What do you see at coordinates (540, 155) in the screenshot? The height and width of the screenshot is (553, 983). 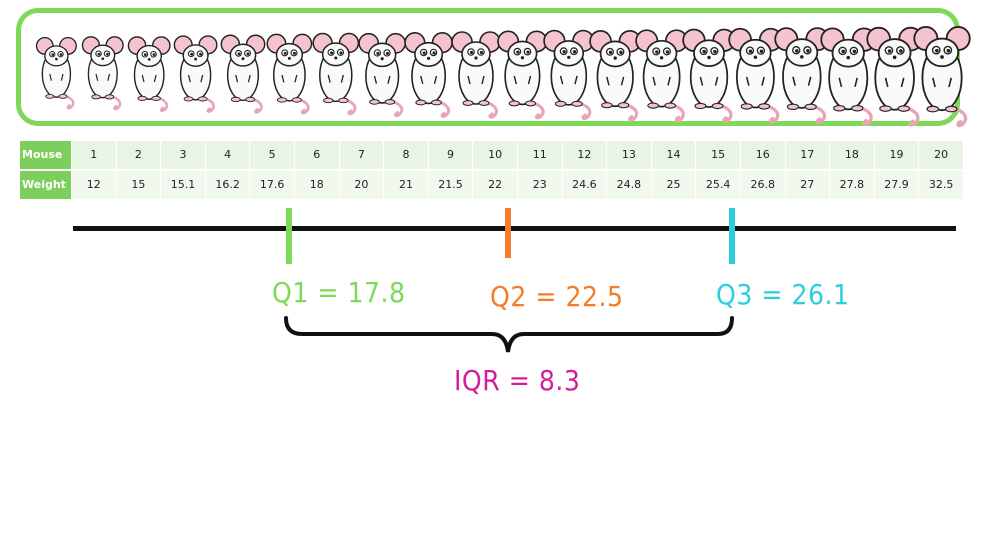 I see `mouse-id-cell: 11` at bounding box center [540, 155].